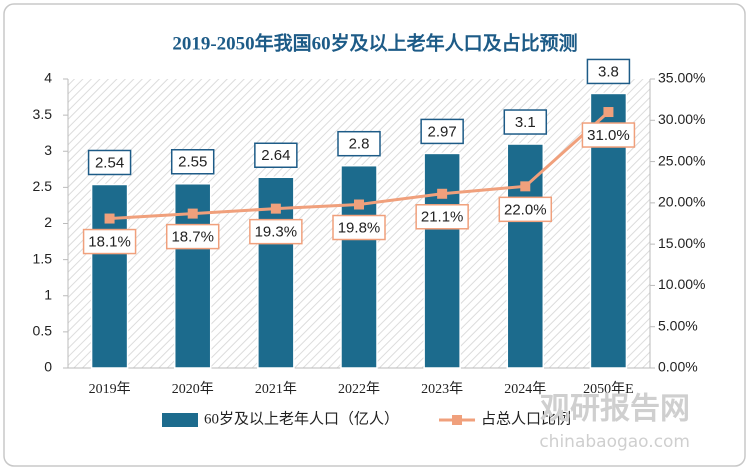 This screenshot has height=471, width=750. What do you see at coordinates (48, 150) in the screenshot?
I see `y-tick-label: 3` at bounding box center [48, 150].